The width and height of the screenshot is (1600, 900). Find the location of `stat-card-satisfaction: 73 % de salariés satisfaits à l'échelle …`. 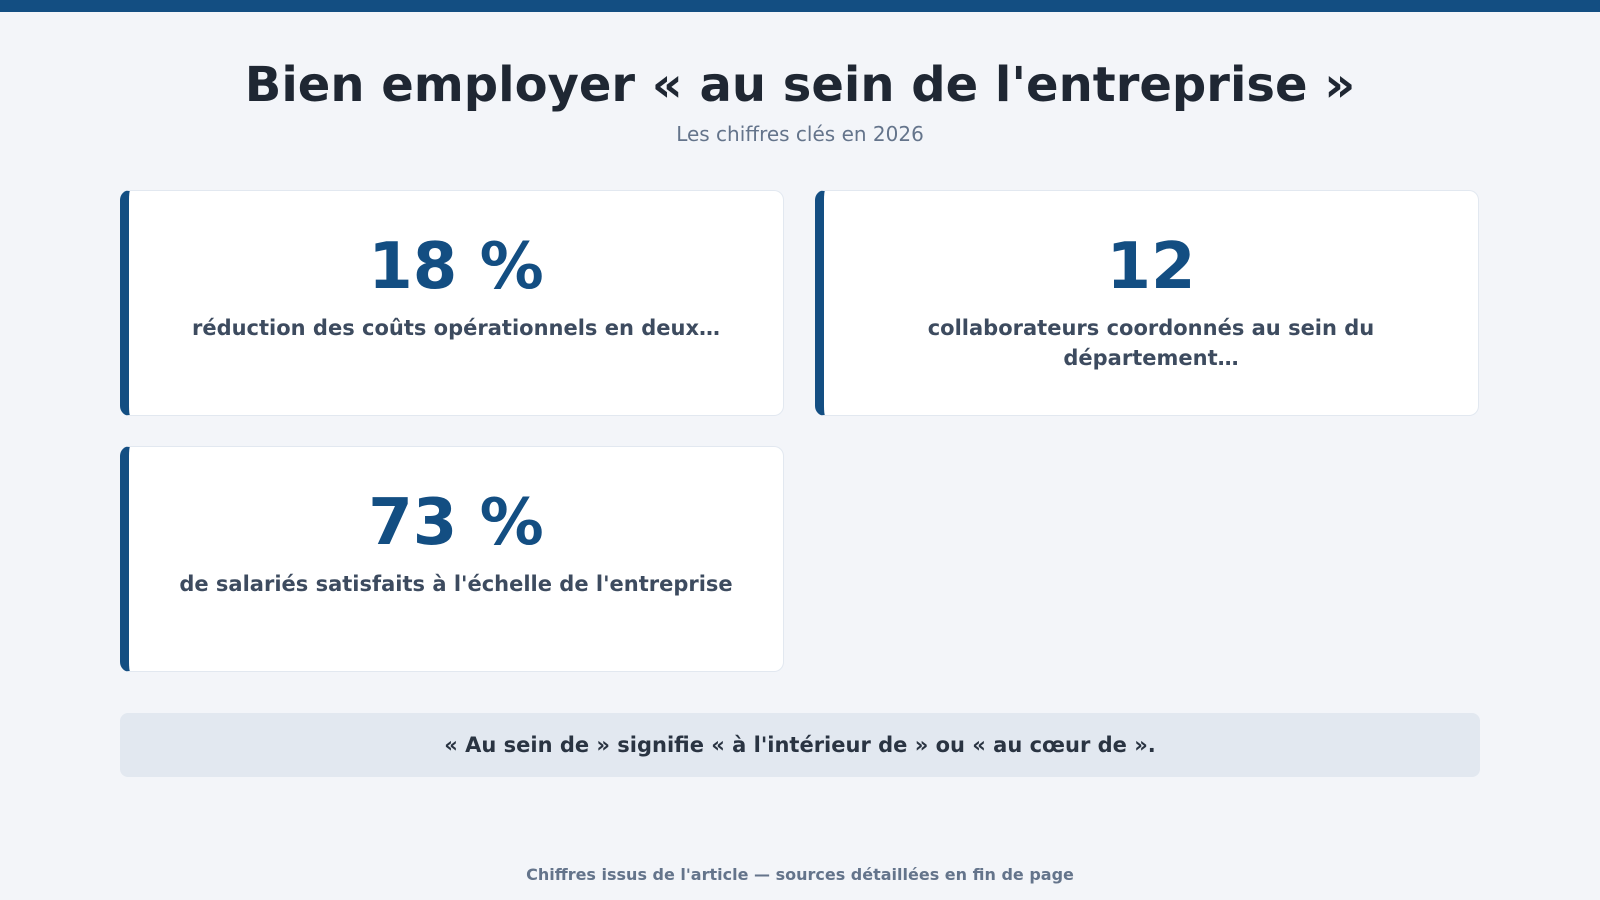

stat-card-satisfaction: 73 % de salariés satisfaits à l'échelle … is located at coordinates (452, 559).